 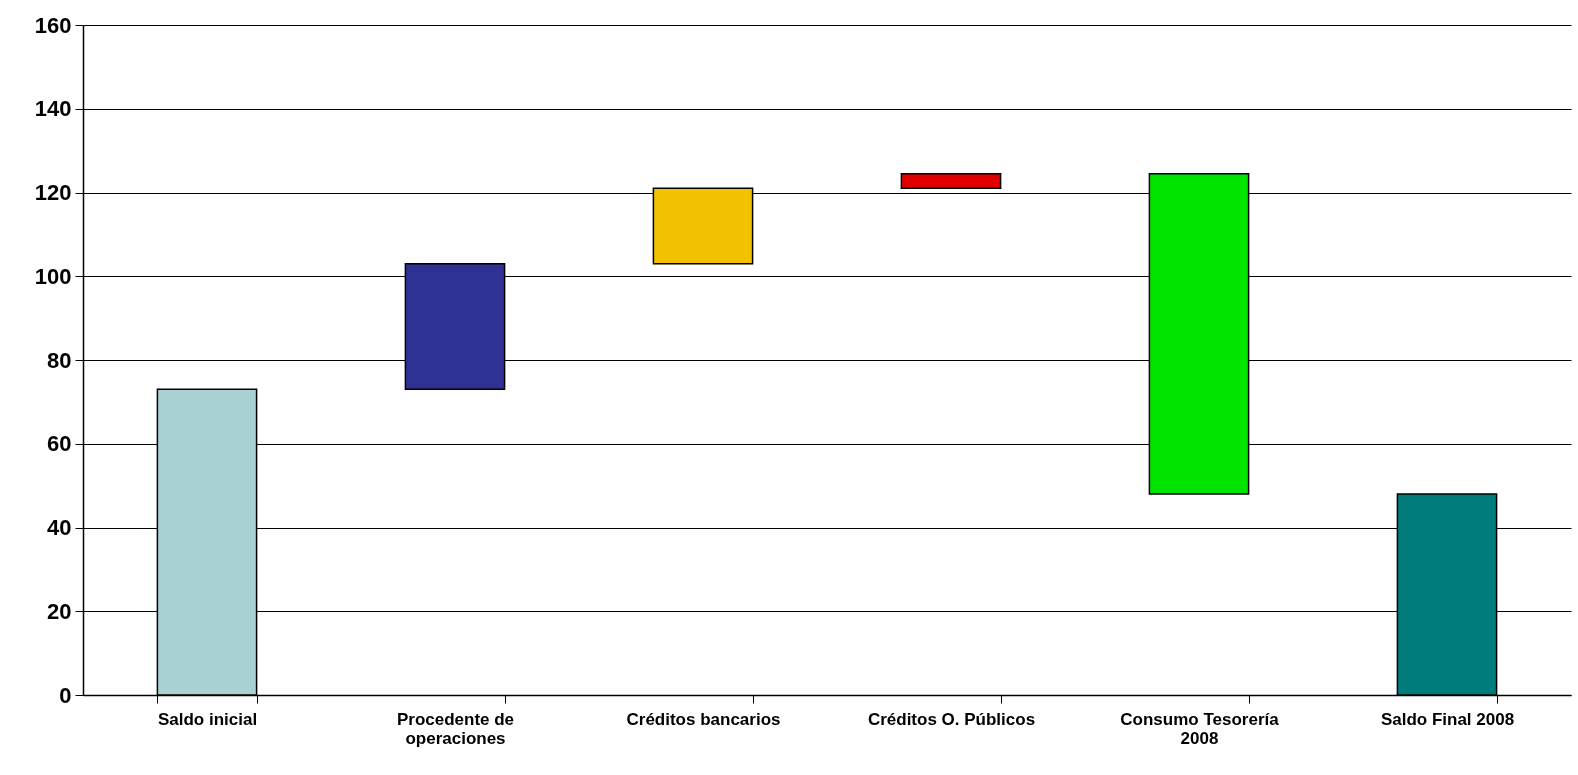 What do you see at coordinates (53, 276) in the screenshot?
I see `y-tick-label: 100` at bounding box center [53, 276].